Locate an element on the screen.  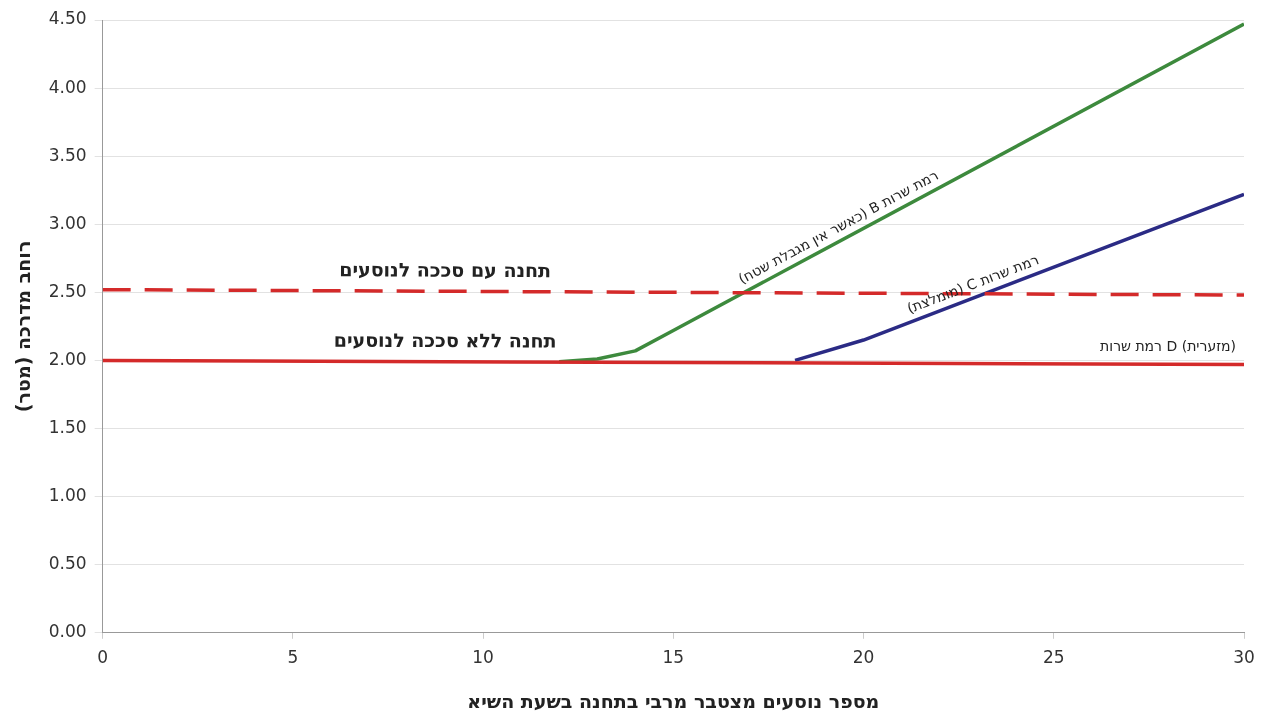
series-label: תחנה עם סככה לנוסעים is located at coordinates (445, 270).